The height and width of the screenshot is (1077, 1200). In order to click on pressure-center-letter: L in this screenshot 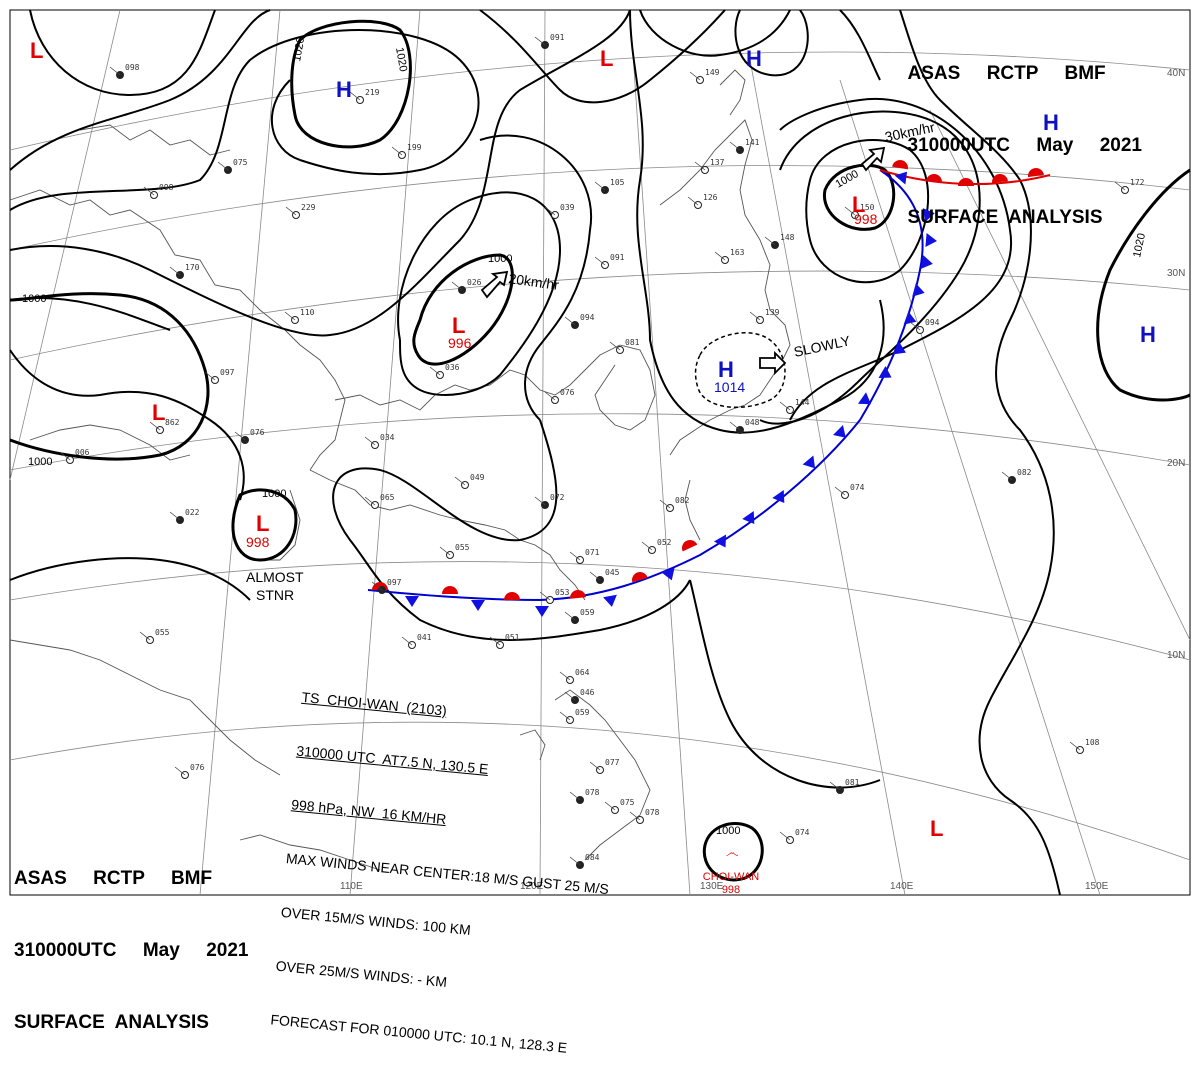, I will do `click(158, 412)`.